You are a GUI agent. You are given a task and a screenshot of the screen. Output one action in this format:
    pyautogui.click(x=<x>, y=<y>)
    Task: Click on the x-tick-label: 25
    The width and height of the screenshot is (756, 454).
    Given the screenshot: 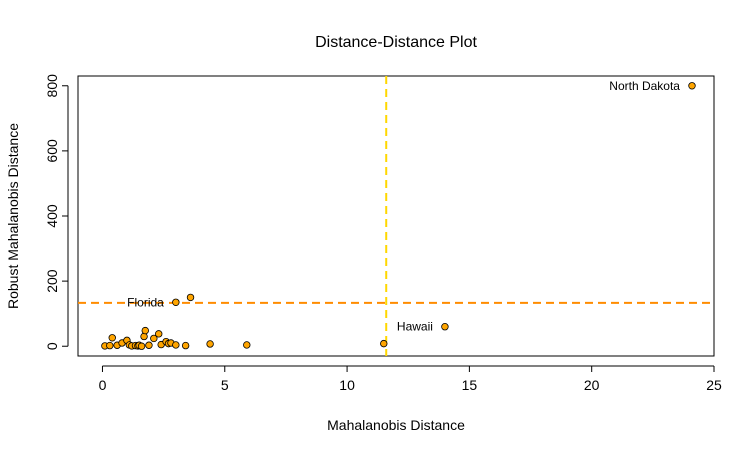 What is the action you would take?
    pyautogui.click(x=714, y=385)
    